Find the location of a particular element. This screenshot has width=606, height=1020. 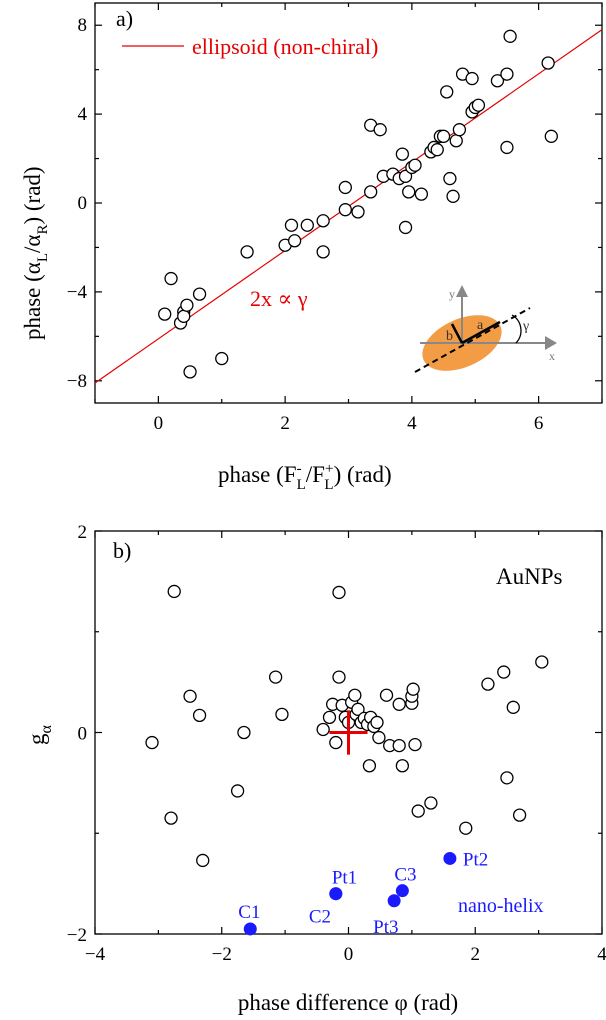

panel-a-ylabel: phase (αL/αR) (rad) is located at coordinates (35, 253).